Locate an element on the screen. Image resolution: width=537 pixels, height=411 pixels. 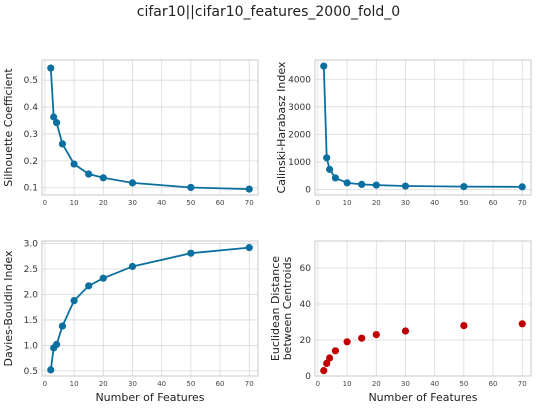
y-axis-label: Silhouette Coefficient is located at coordinates (8, 127).